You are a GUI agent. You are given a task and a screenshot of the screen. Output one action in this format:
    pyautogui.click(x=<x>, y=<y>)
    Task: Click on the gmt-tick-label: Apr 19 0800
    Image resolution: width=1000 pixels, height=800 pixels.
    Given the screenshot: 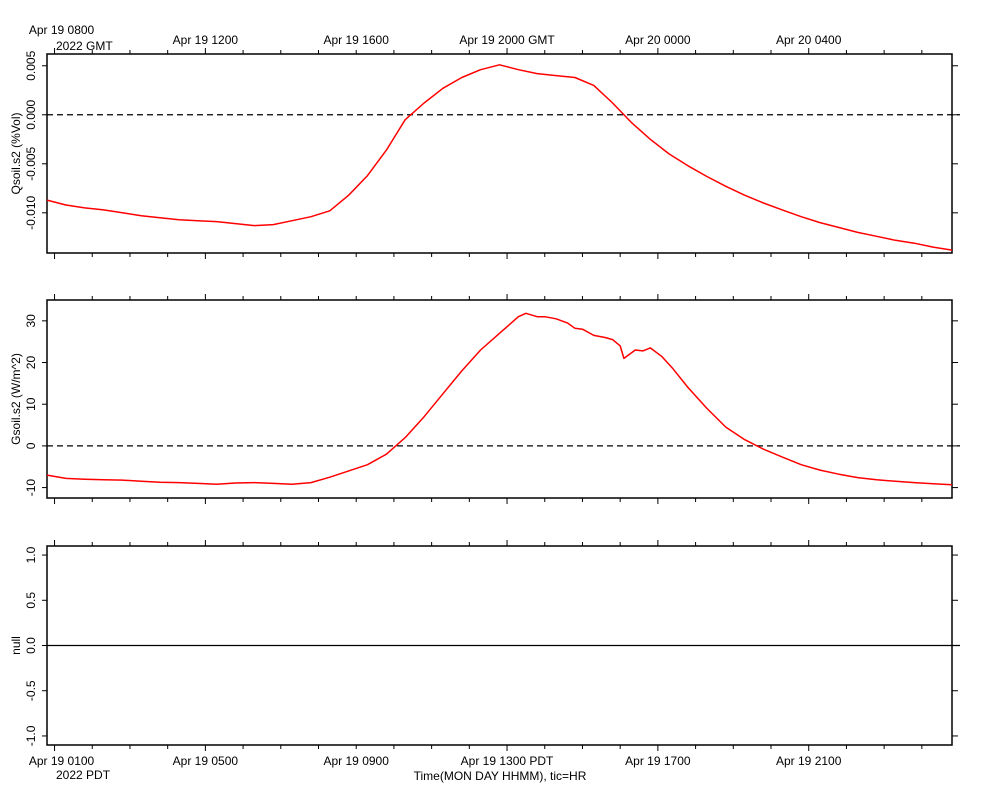 What is the action you would take?
    pyautogui.click(x=62, y=30)
    